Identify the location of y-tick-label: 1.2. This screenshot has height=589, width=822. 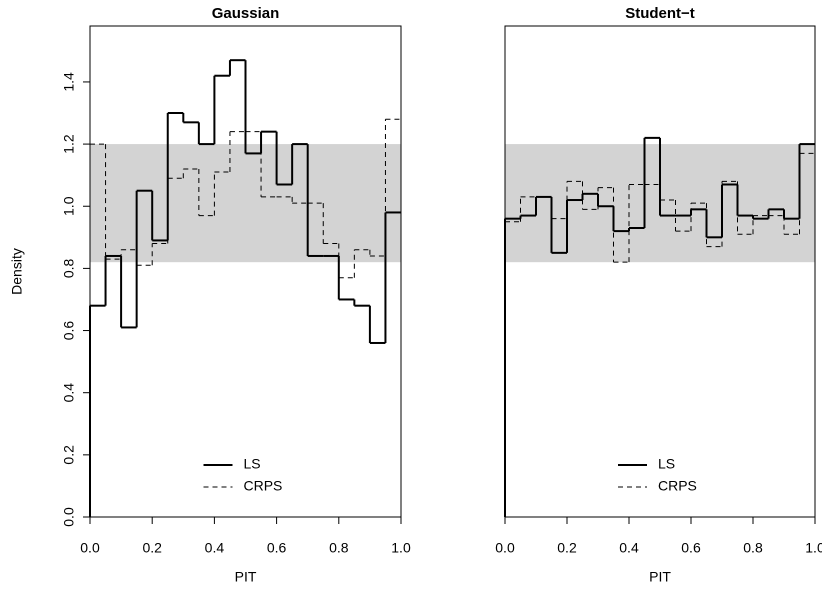
(69, 144).